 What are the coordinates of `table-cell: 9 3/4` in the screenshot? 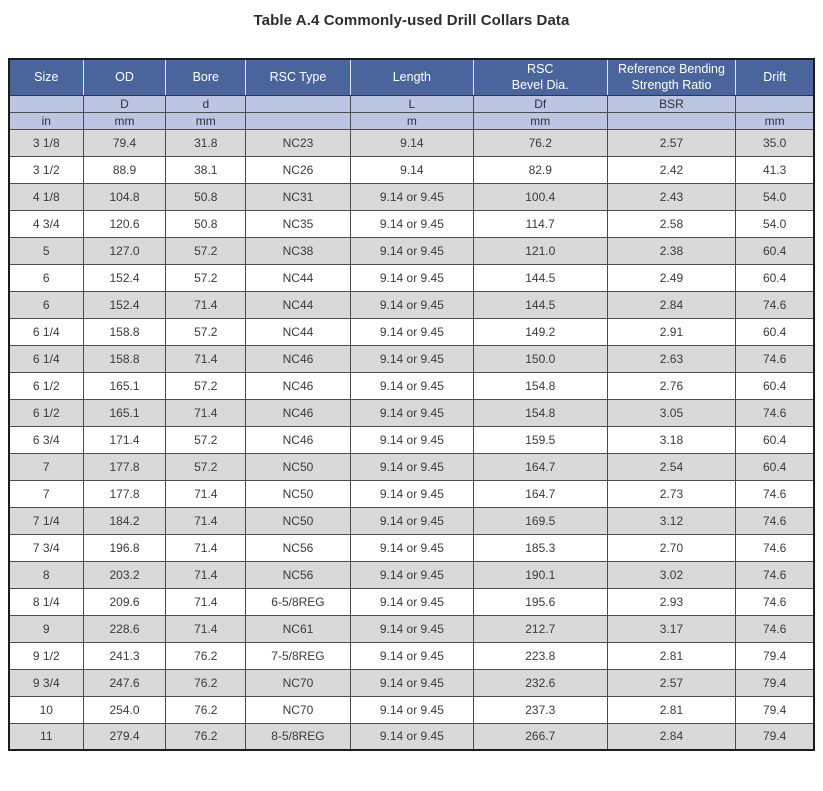 It's located at (46, 682).